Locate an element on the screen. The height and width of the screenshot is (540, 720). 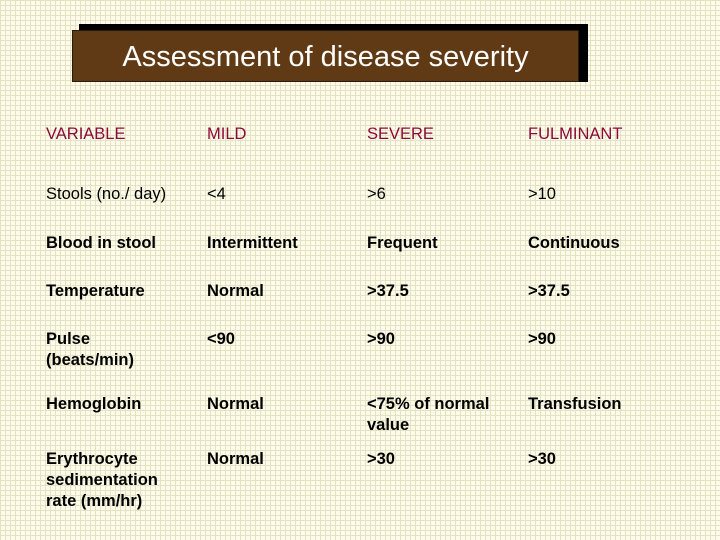
row-label-esr: Erythrocyte sedimentation rate (mm/hr) is located at coordinates (102, 480).